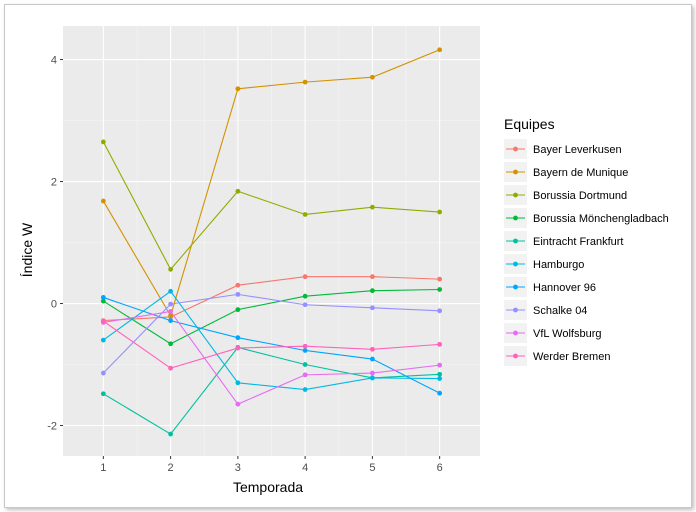 This screenshot has height=512, width=696. Describe the element at coordinates (577, 150) in the screenshot. I see `legend-label: Bayer Leverkusen` at that location.